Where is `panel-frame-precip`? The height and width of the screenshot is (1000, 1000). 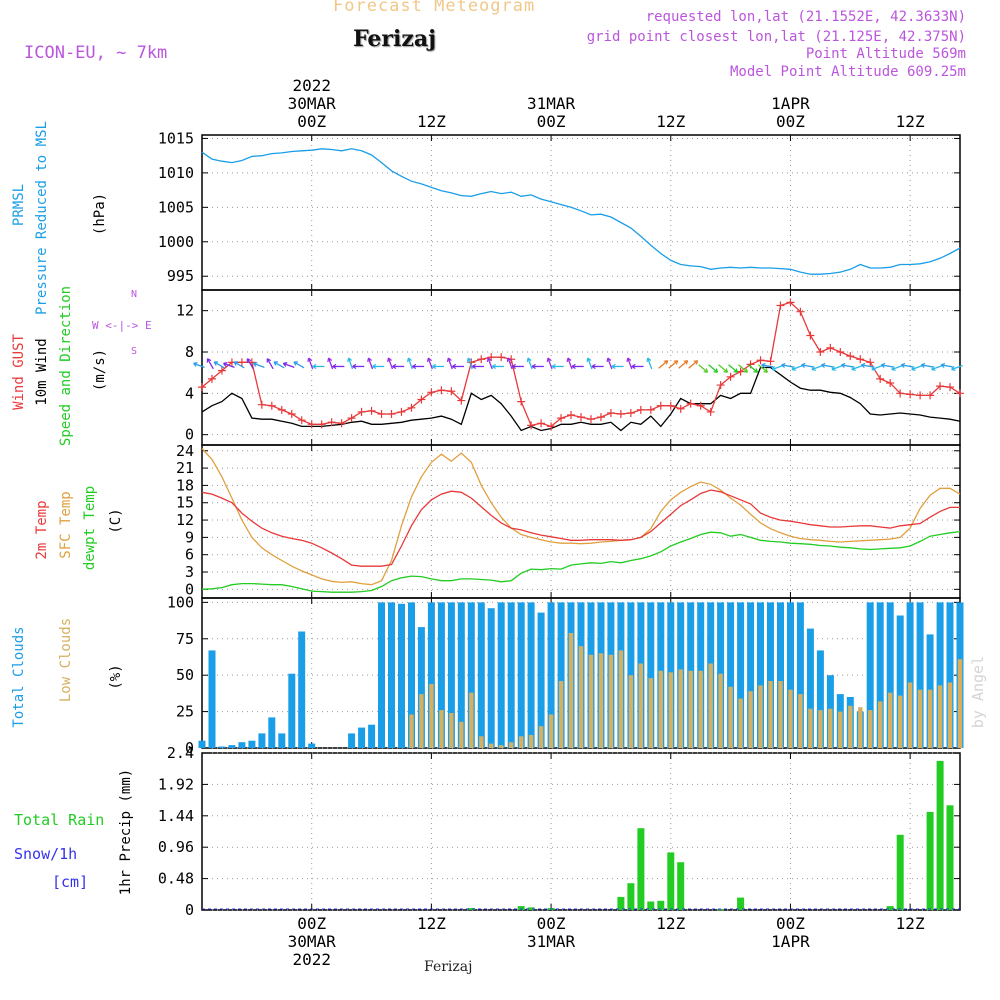 panel-frame-precip is located at coordinates (581, 831).